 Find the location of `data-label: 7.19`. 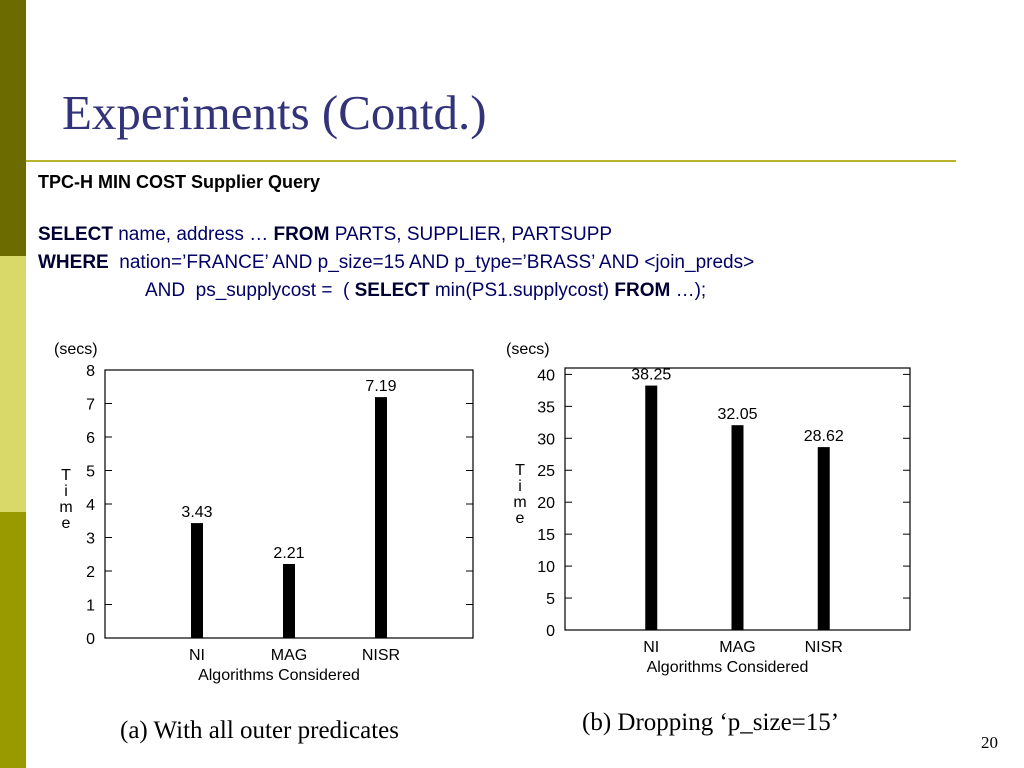

data-label: 7.19 is located at coordinates (380, 386).